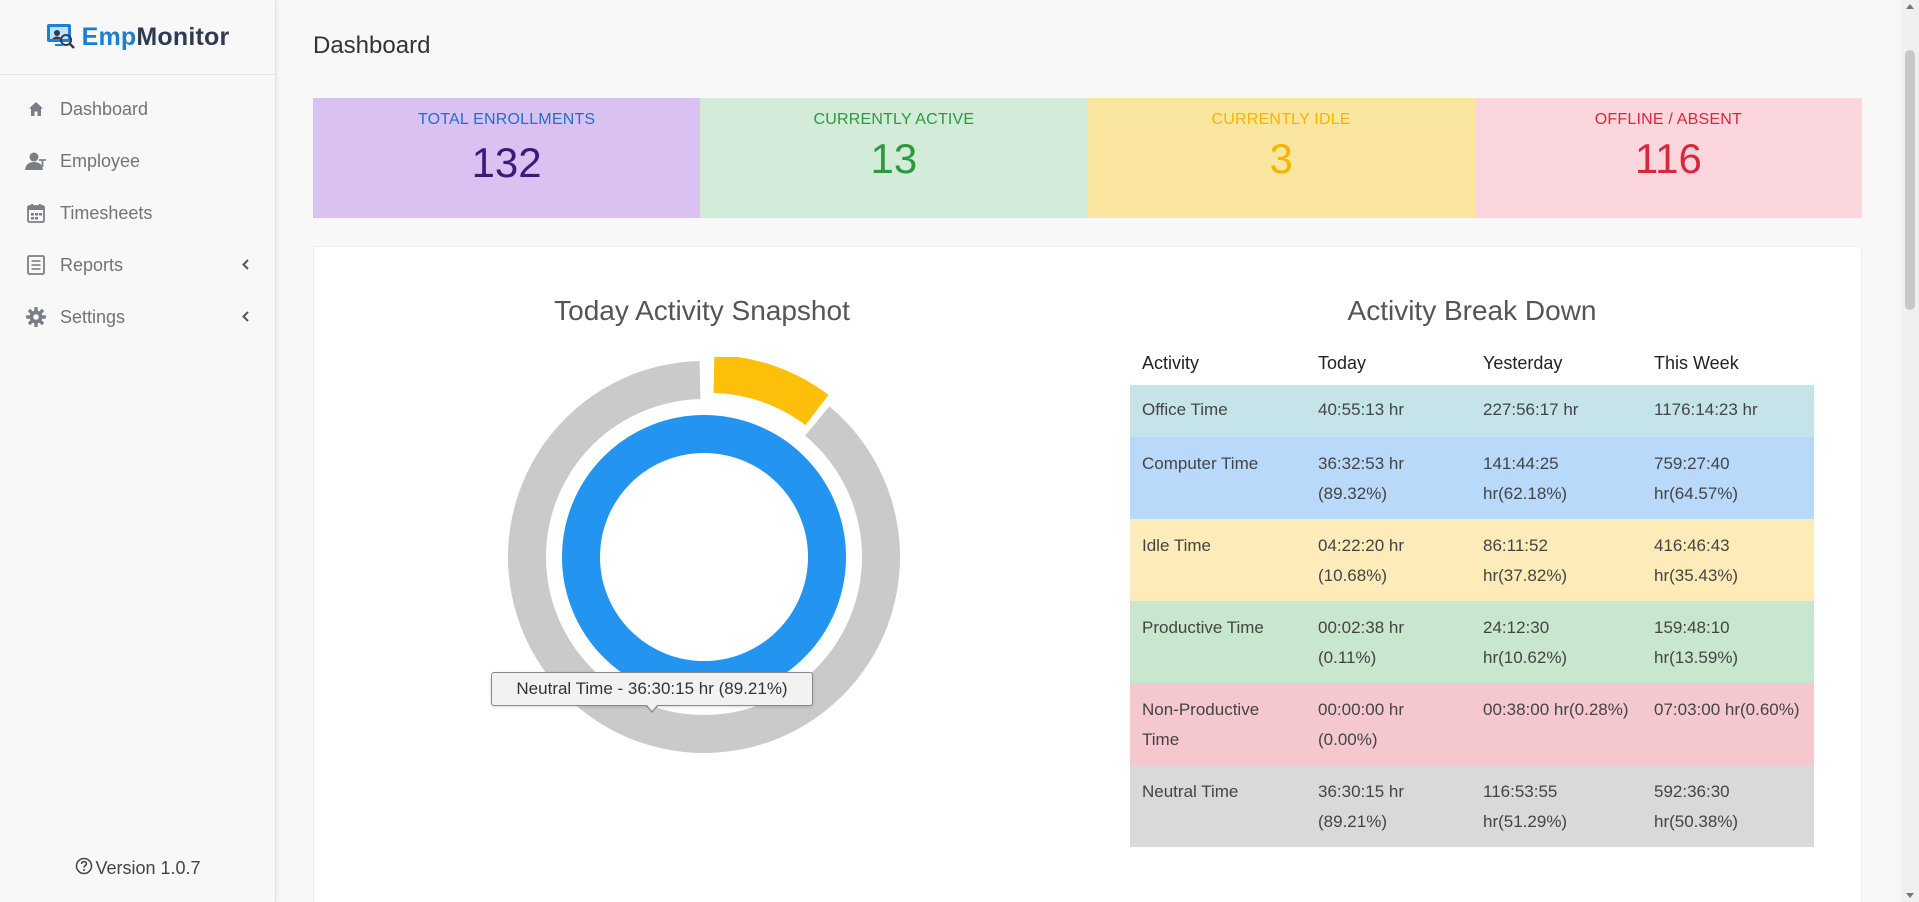 The height and width of the screenshot is (902, 1919). Describe the element at coordinates (1388, 806) in the screenshot. I see `cell-today: 36:30:15 hr (89.21%)` at that location.